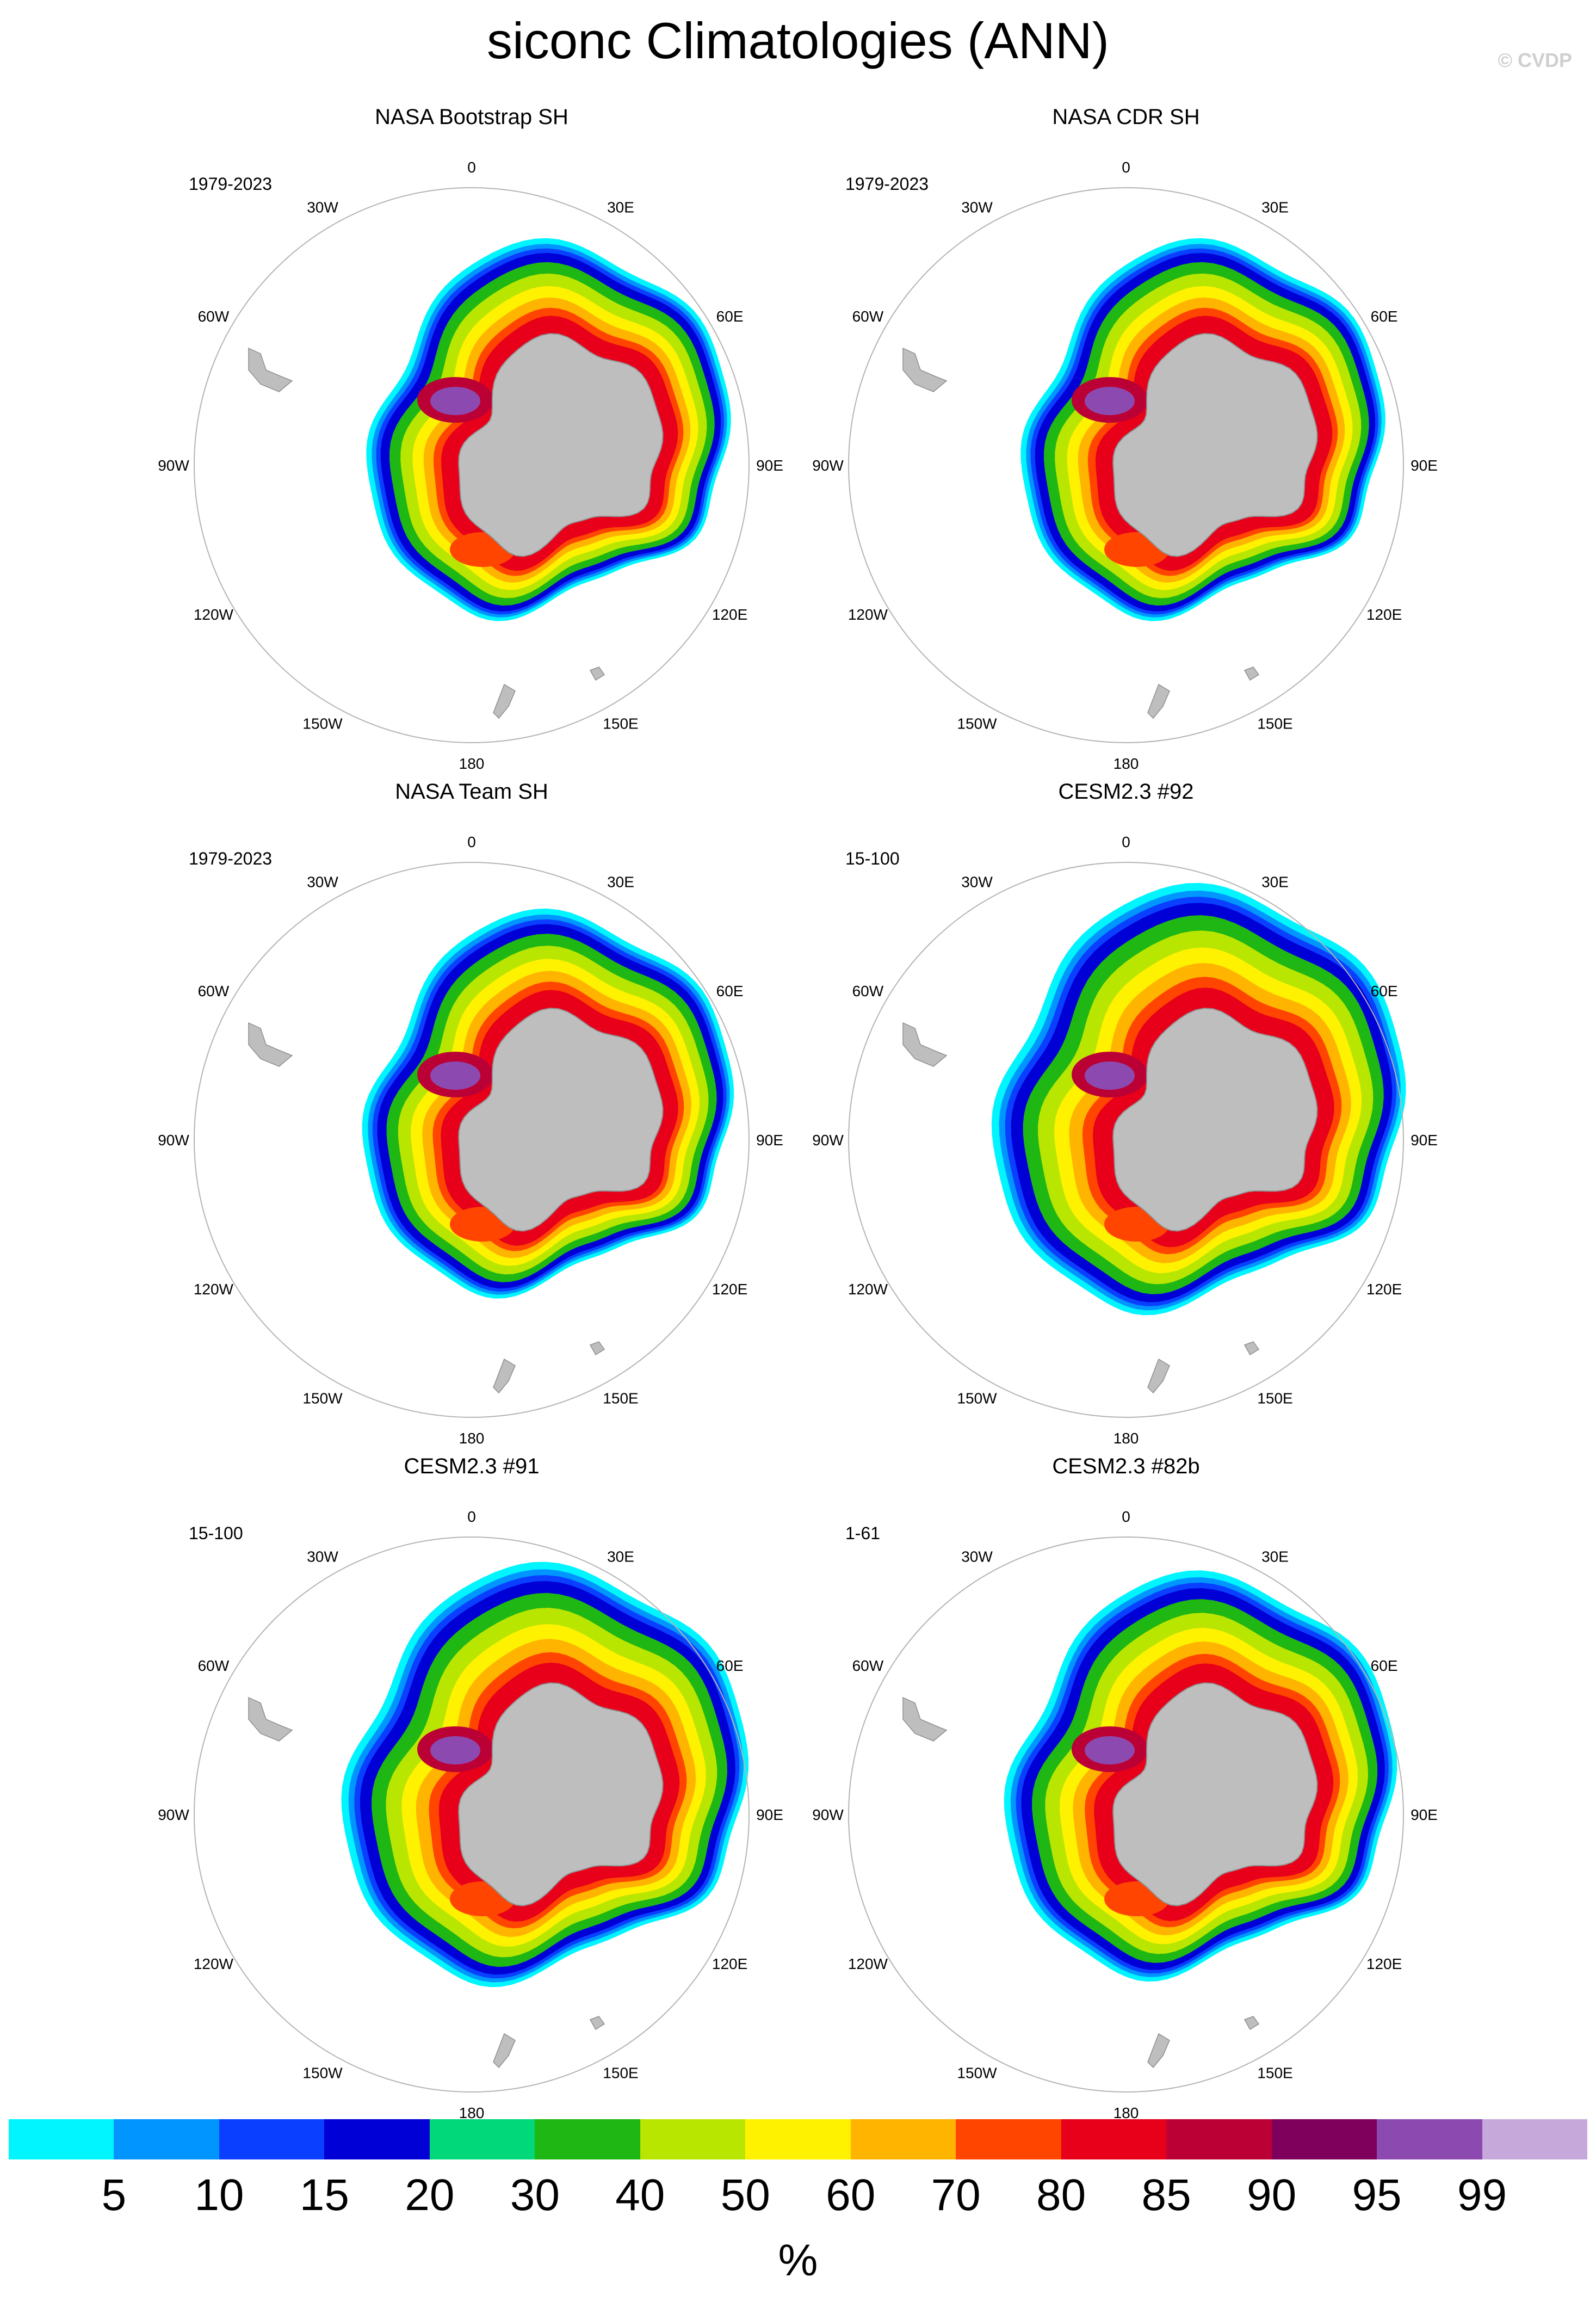 The height and width of the screenshot is (2302, 1596). What do you see at coordinates (1126, 1466) in the screenshot?
I see `panel-title: CESM2.3 #82b` at bounding box center [1126, 1466].